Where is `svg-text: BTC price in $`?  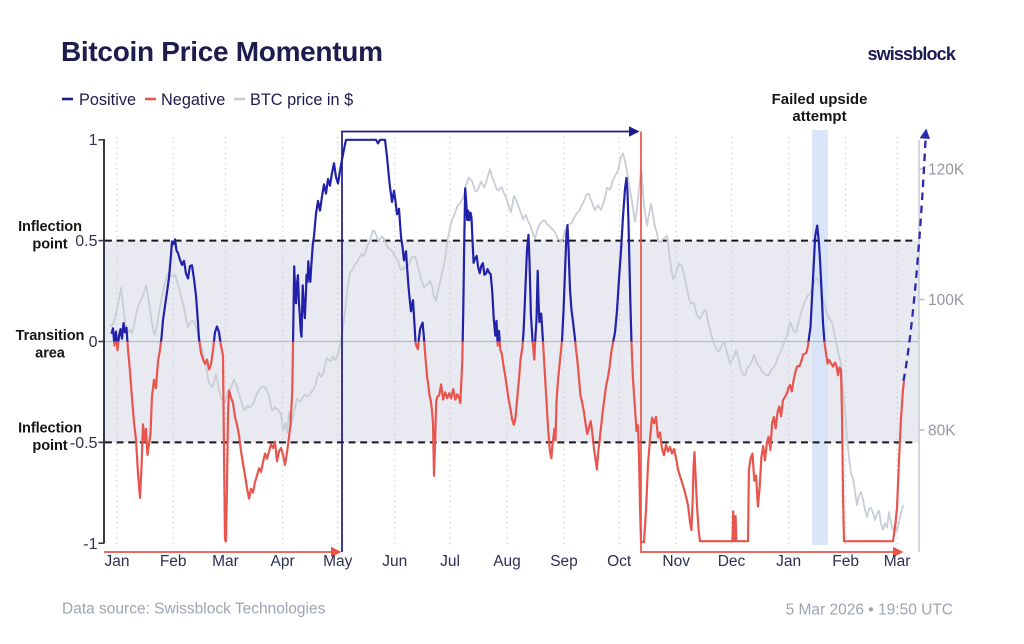 svg-text: BTC price in $ is located at coordinates (301, 100).